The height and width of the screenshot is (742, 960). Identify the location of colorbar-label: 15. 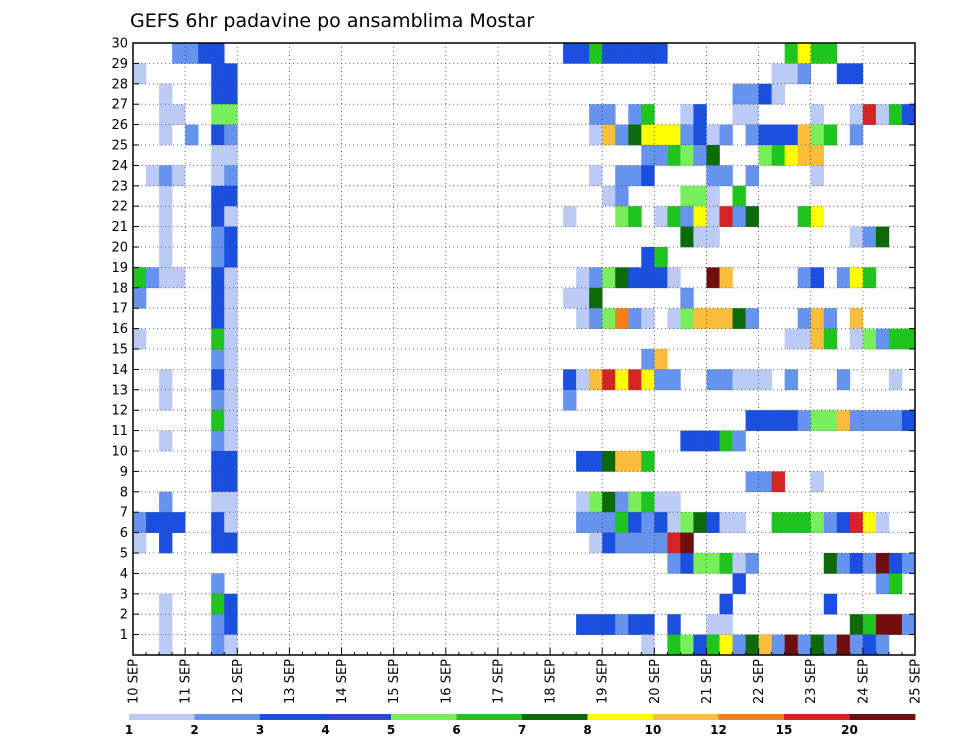
(784, 730).